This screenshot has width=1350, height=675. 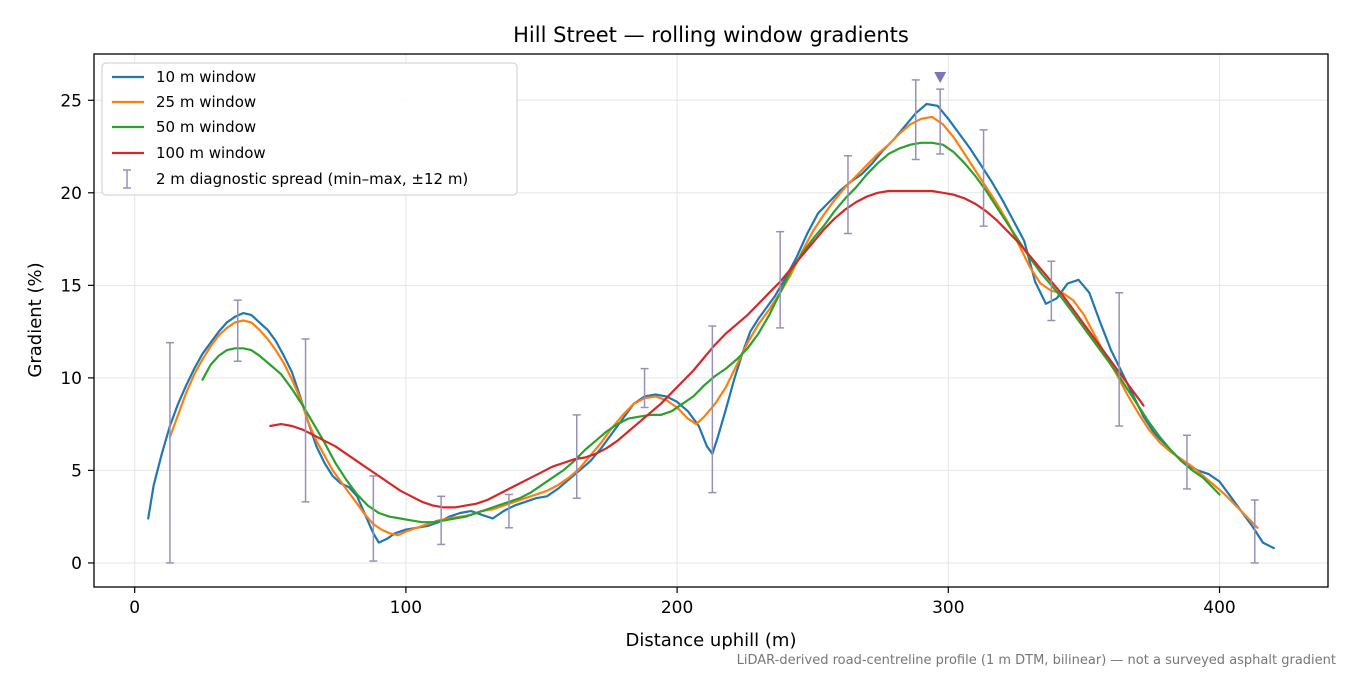 What do you see at coordinates (948, 608) in the screenshot?
I see `x-tick-label: 300` at bounding box center [948, 608].